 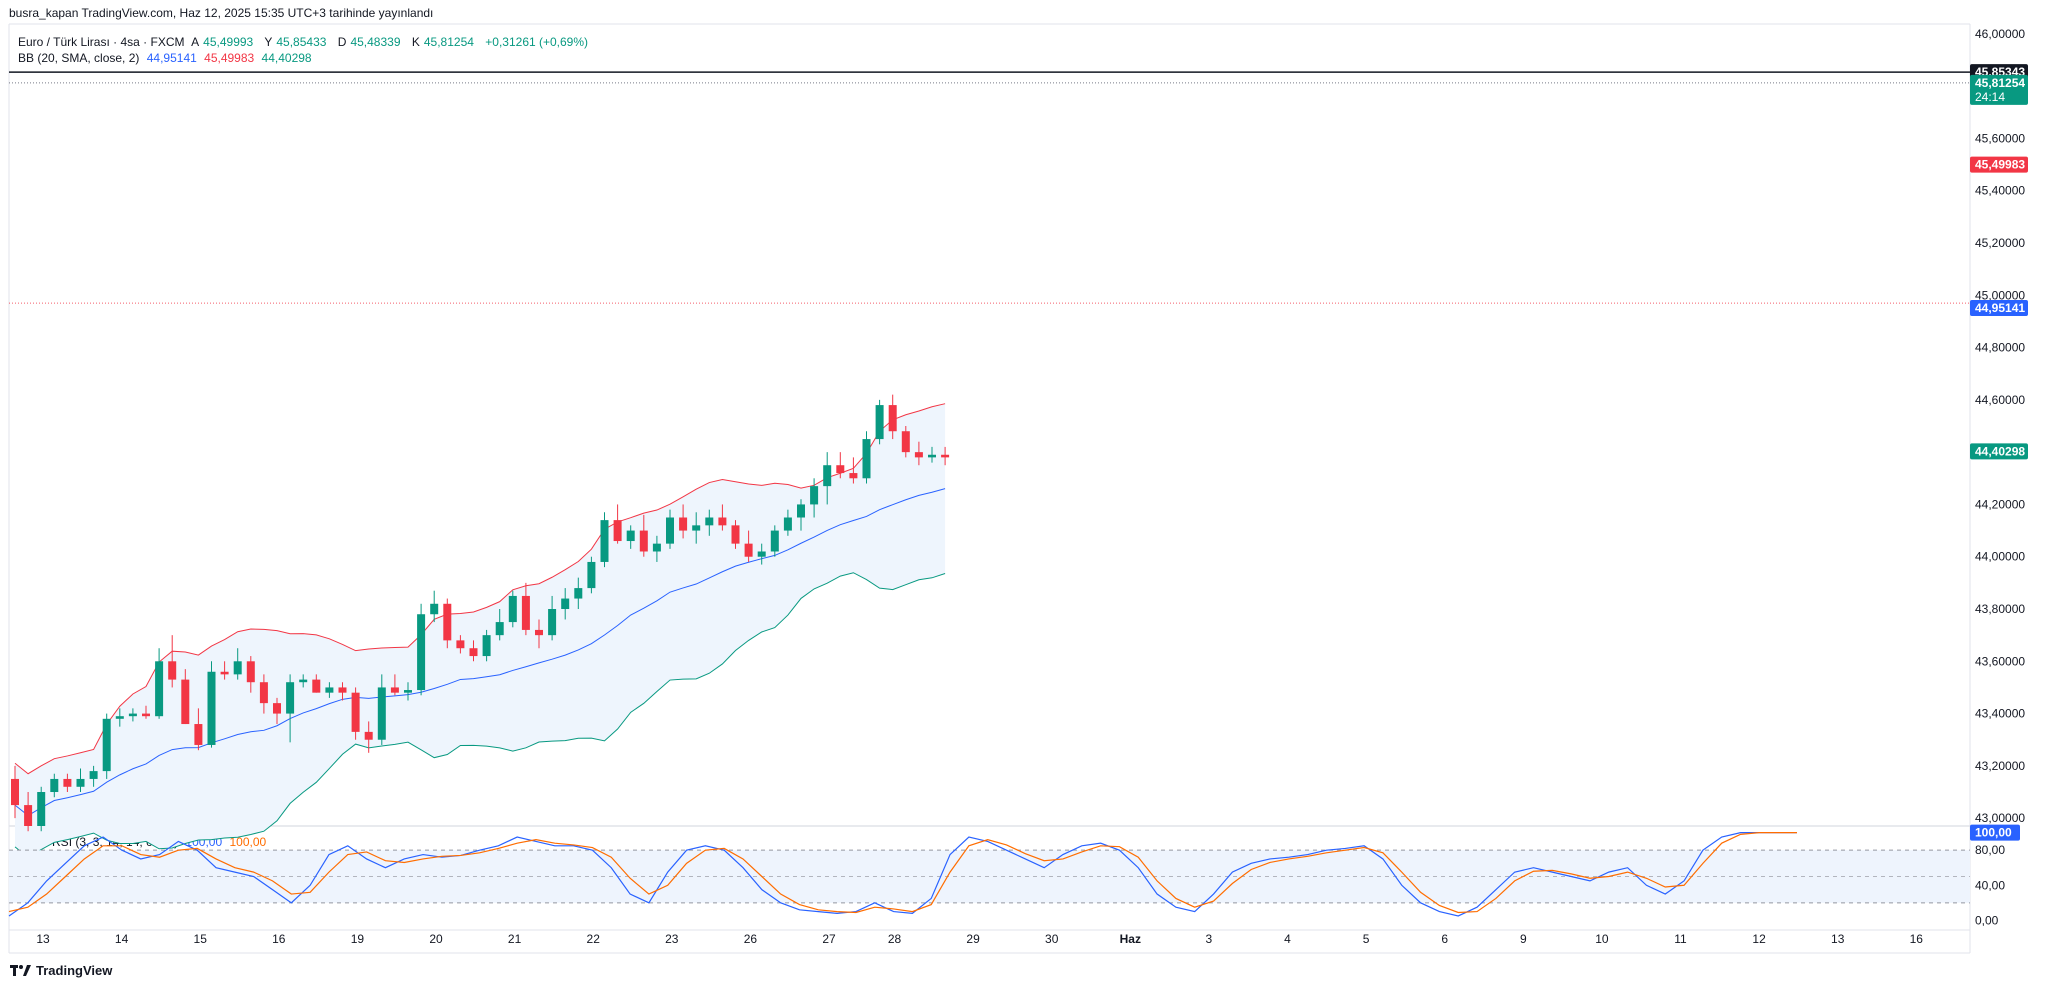 I want to click on price-tick-label: 44,60000, so click(x=2000, y=400).